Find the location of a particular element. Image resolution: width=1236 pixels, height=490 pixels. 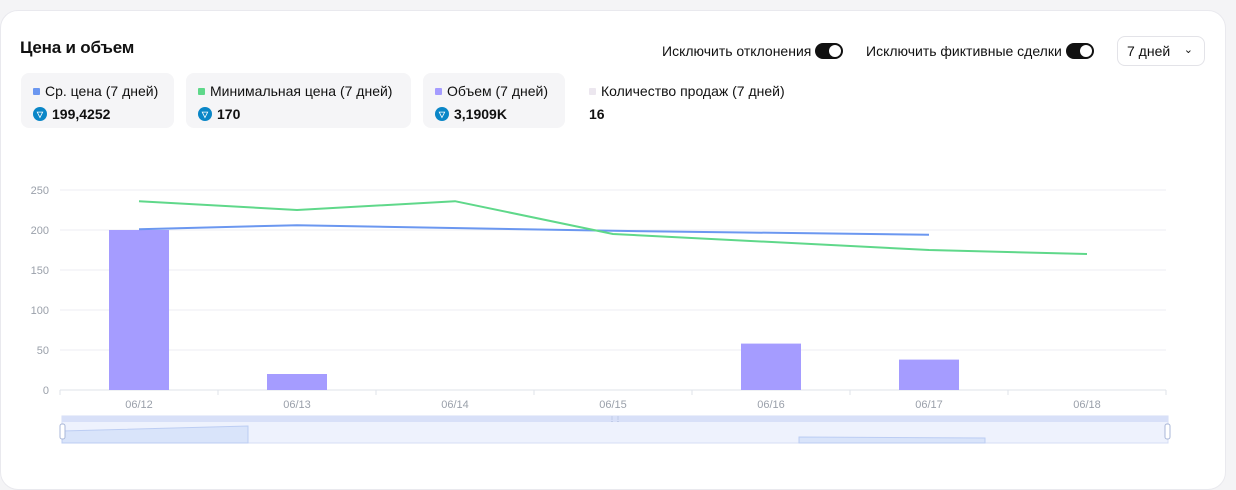

x-tick-label: 06/15 is located at coordinates (613, 405).